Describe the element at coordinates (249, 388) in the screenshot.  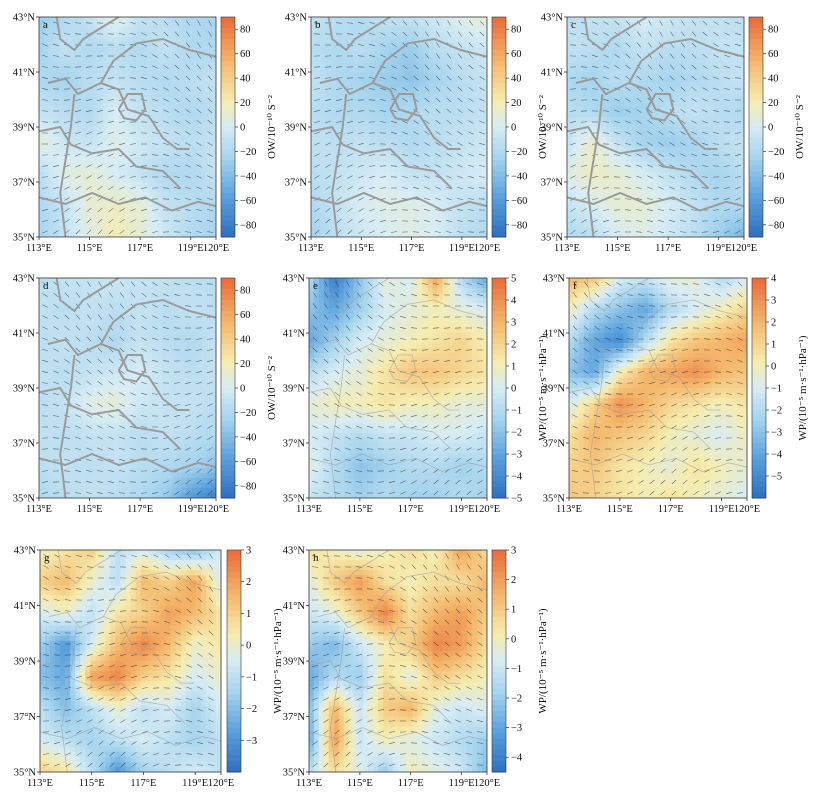
I see `colorbar-d: 80 60 40 20 0 −20 −40 −60 −80 OW/10⁻¹⁰ S⁻²` at that location.